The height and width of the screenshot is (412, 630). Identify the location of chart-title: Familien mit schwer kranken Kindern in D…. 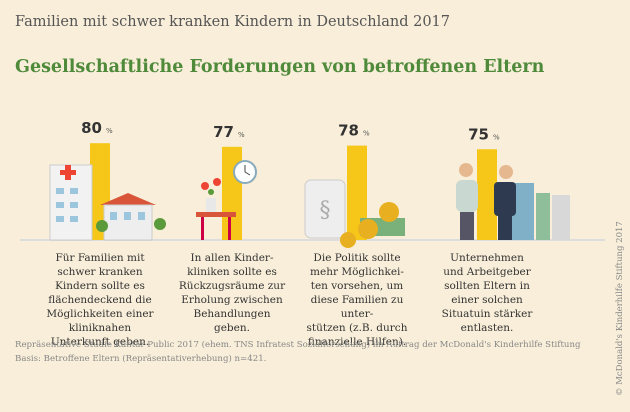
(232, 22).